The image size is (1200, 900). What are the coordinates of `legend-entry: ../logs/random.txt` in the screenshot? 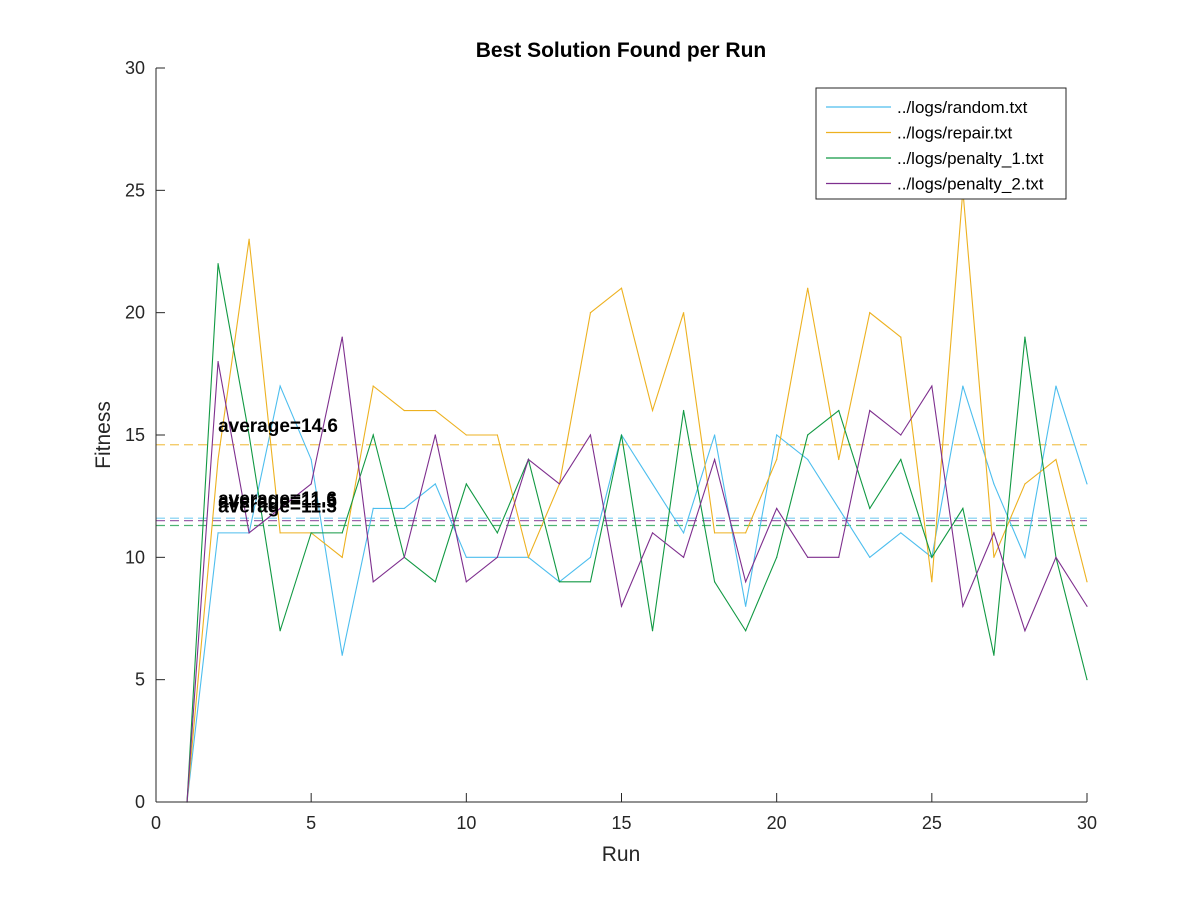 It's located at (962, 107).